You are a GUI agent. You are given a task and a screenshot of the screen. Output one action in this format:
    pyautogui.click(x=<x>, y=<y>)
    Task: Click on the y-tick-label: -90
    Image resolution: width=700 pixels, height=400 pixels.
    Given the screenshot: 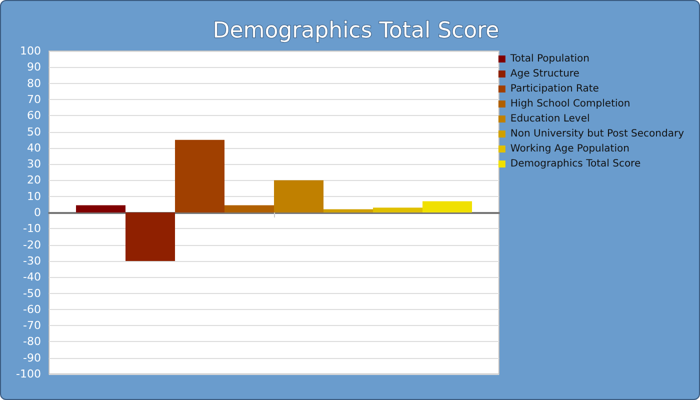 What is the action you would take?
    pyautogui.click(x=32, y=357)
    